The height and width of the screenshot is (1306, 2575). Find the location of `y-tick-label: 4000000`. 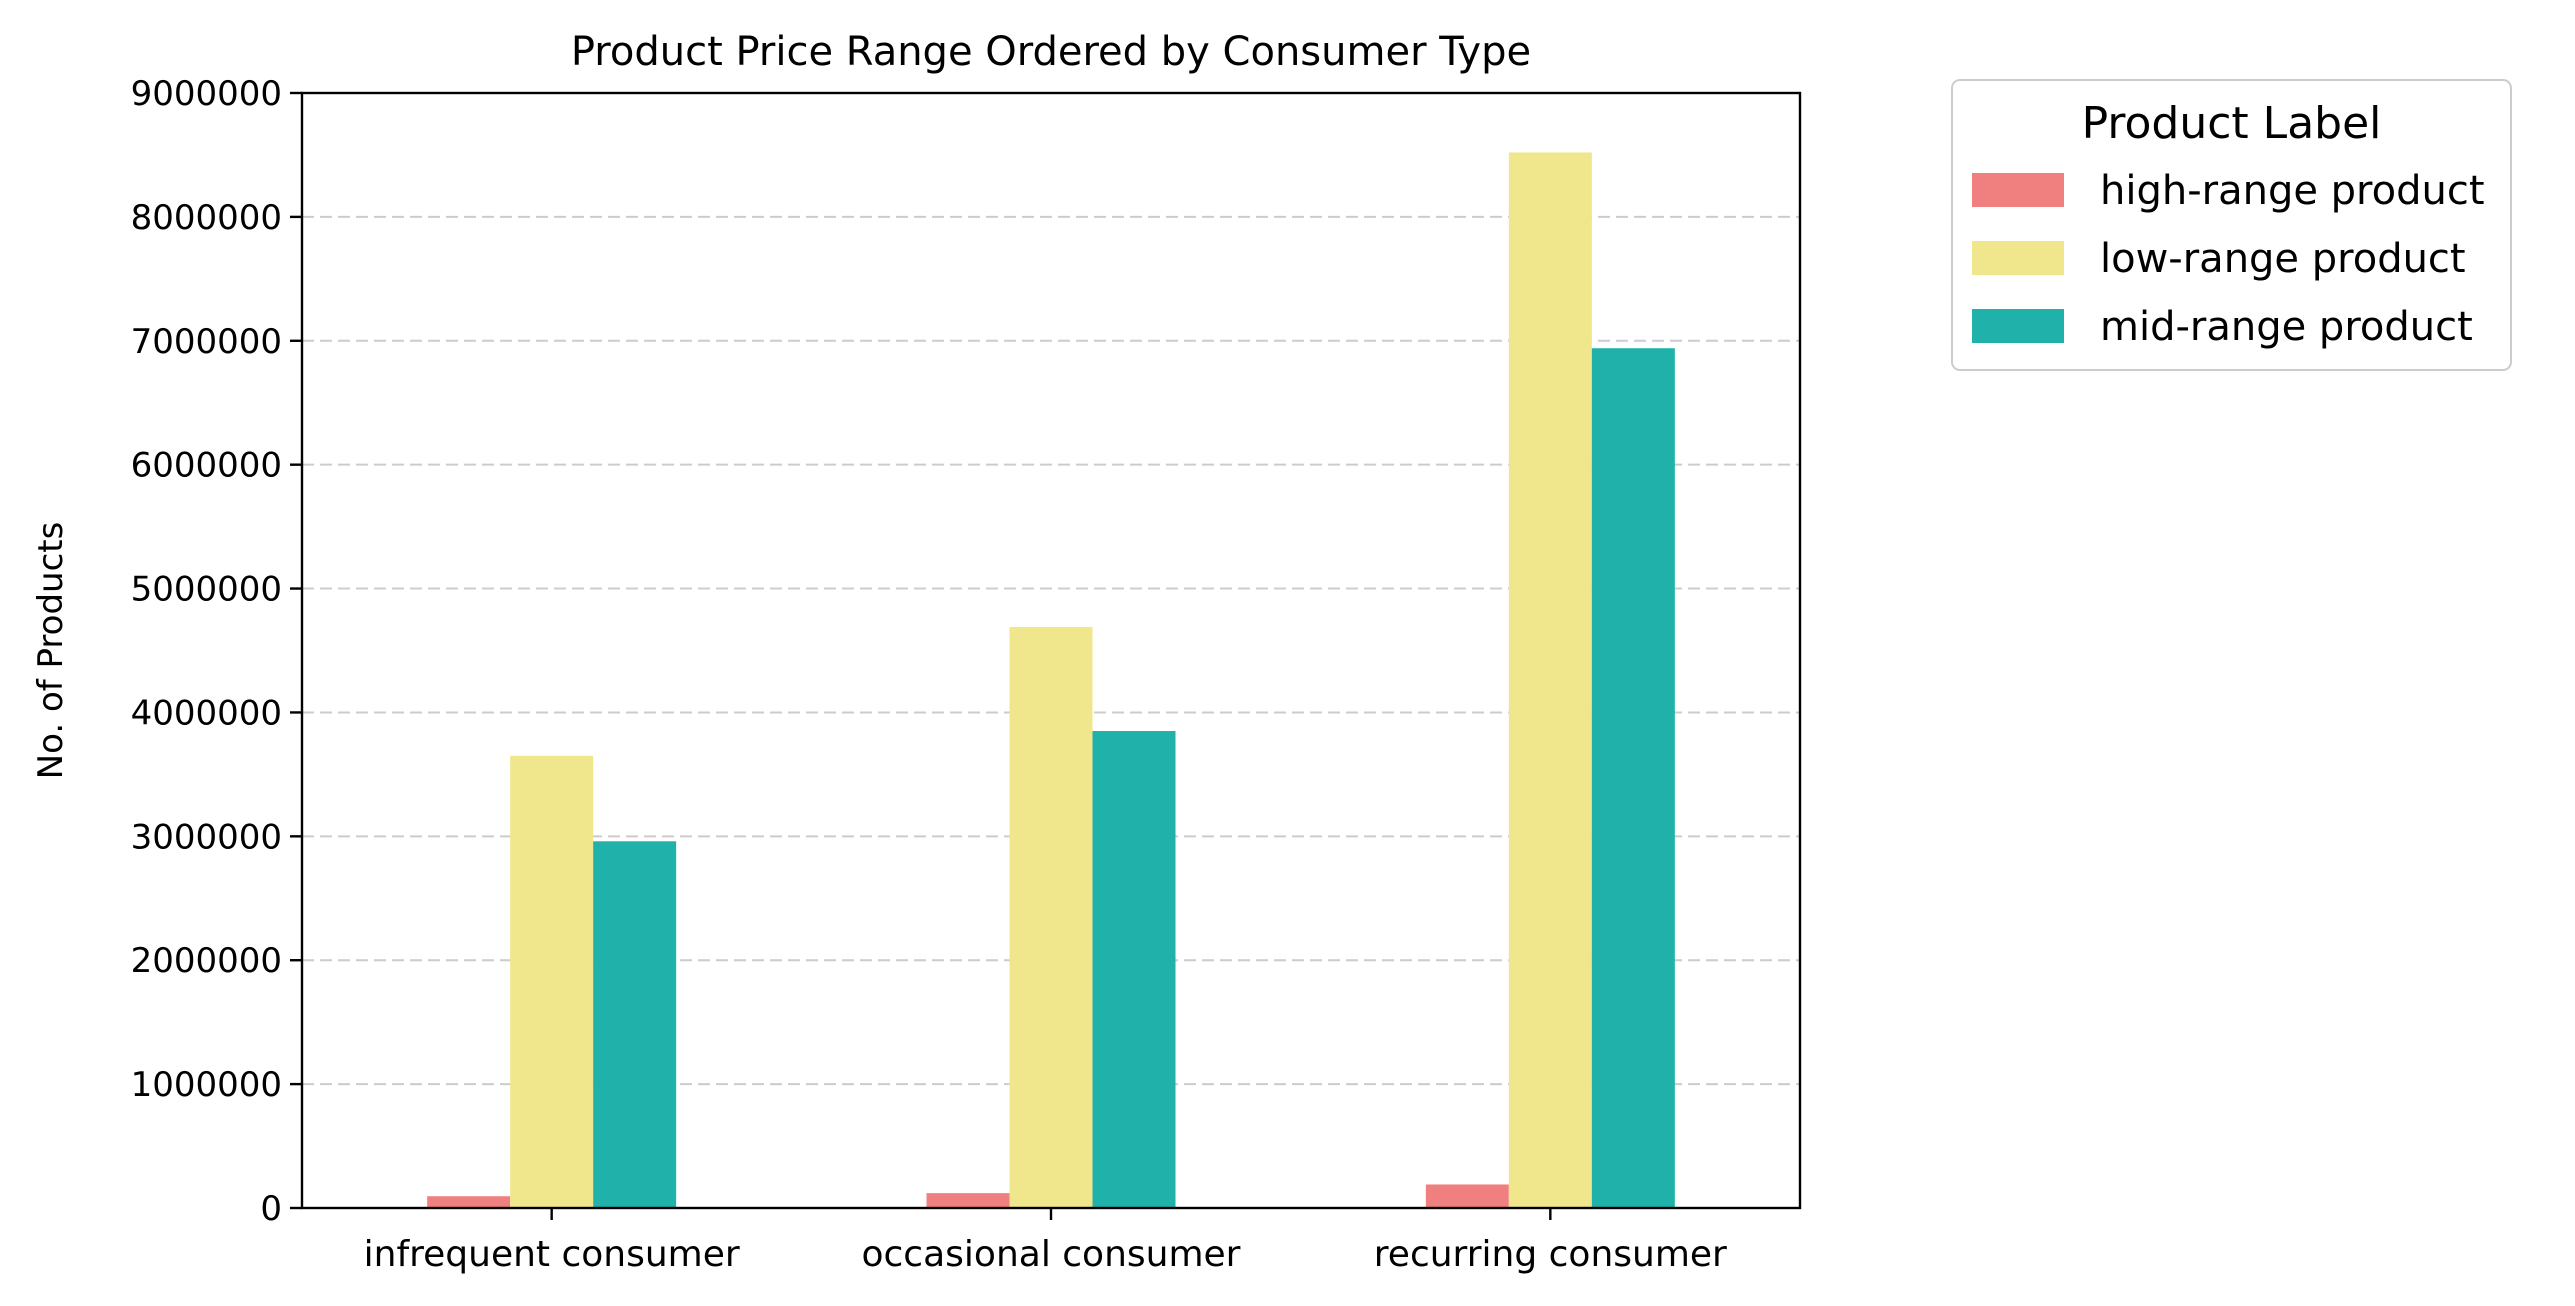

y-tick-label: 4000000 is located at coordinates (206, 713).